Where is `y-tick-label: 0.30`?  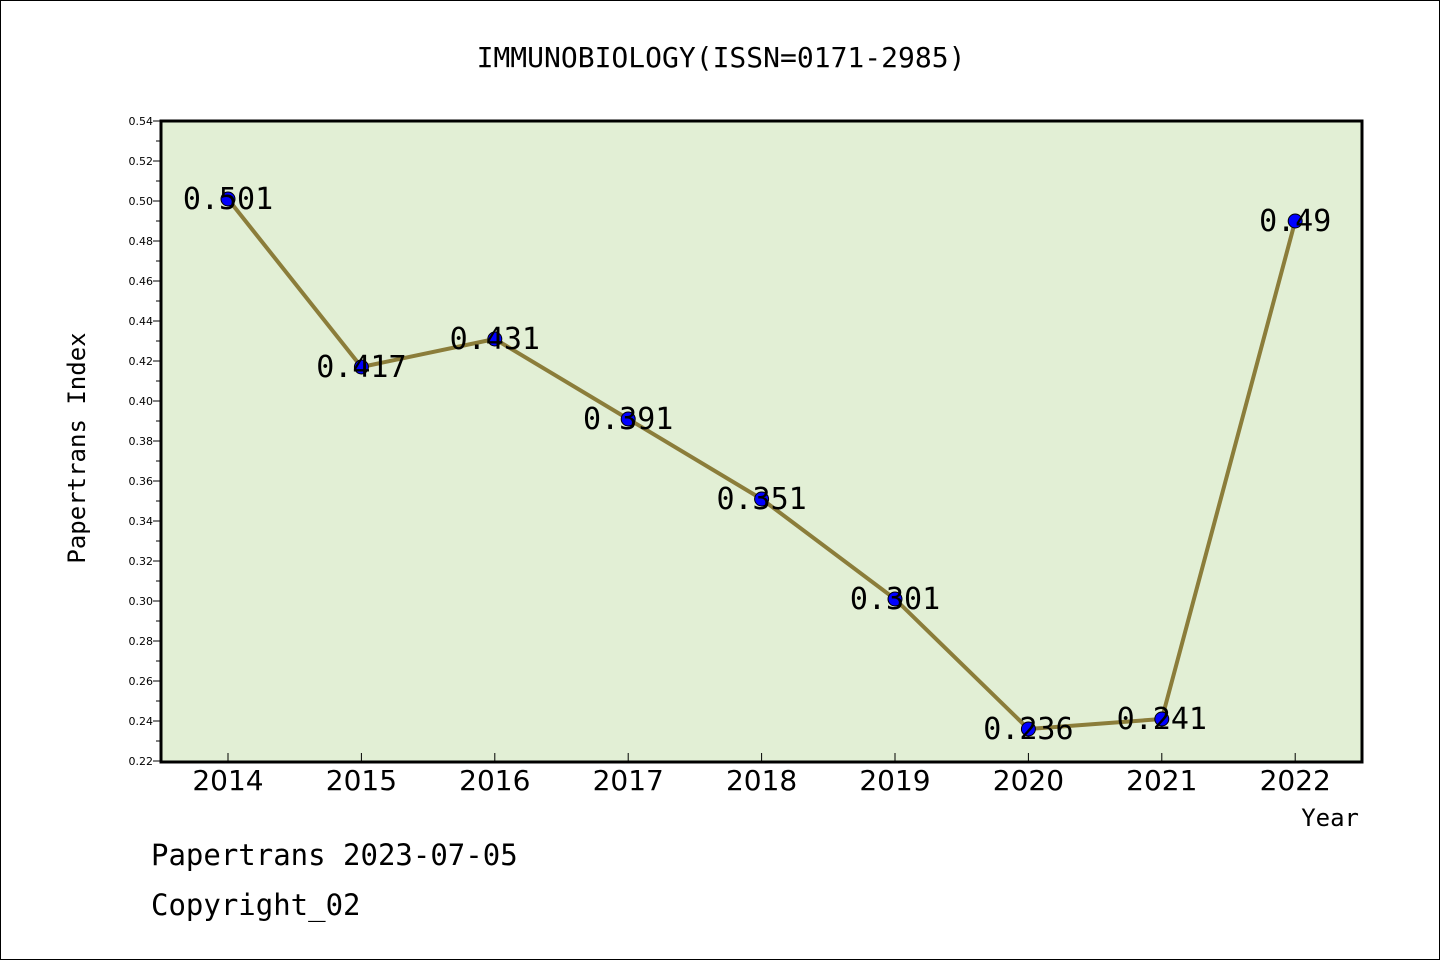 y-tick-label: 0.30 is located at coordinates (141, 601).